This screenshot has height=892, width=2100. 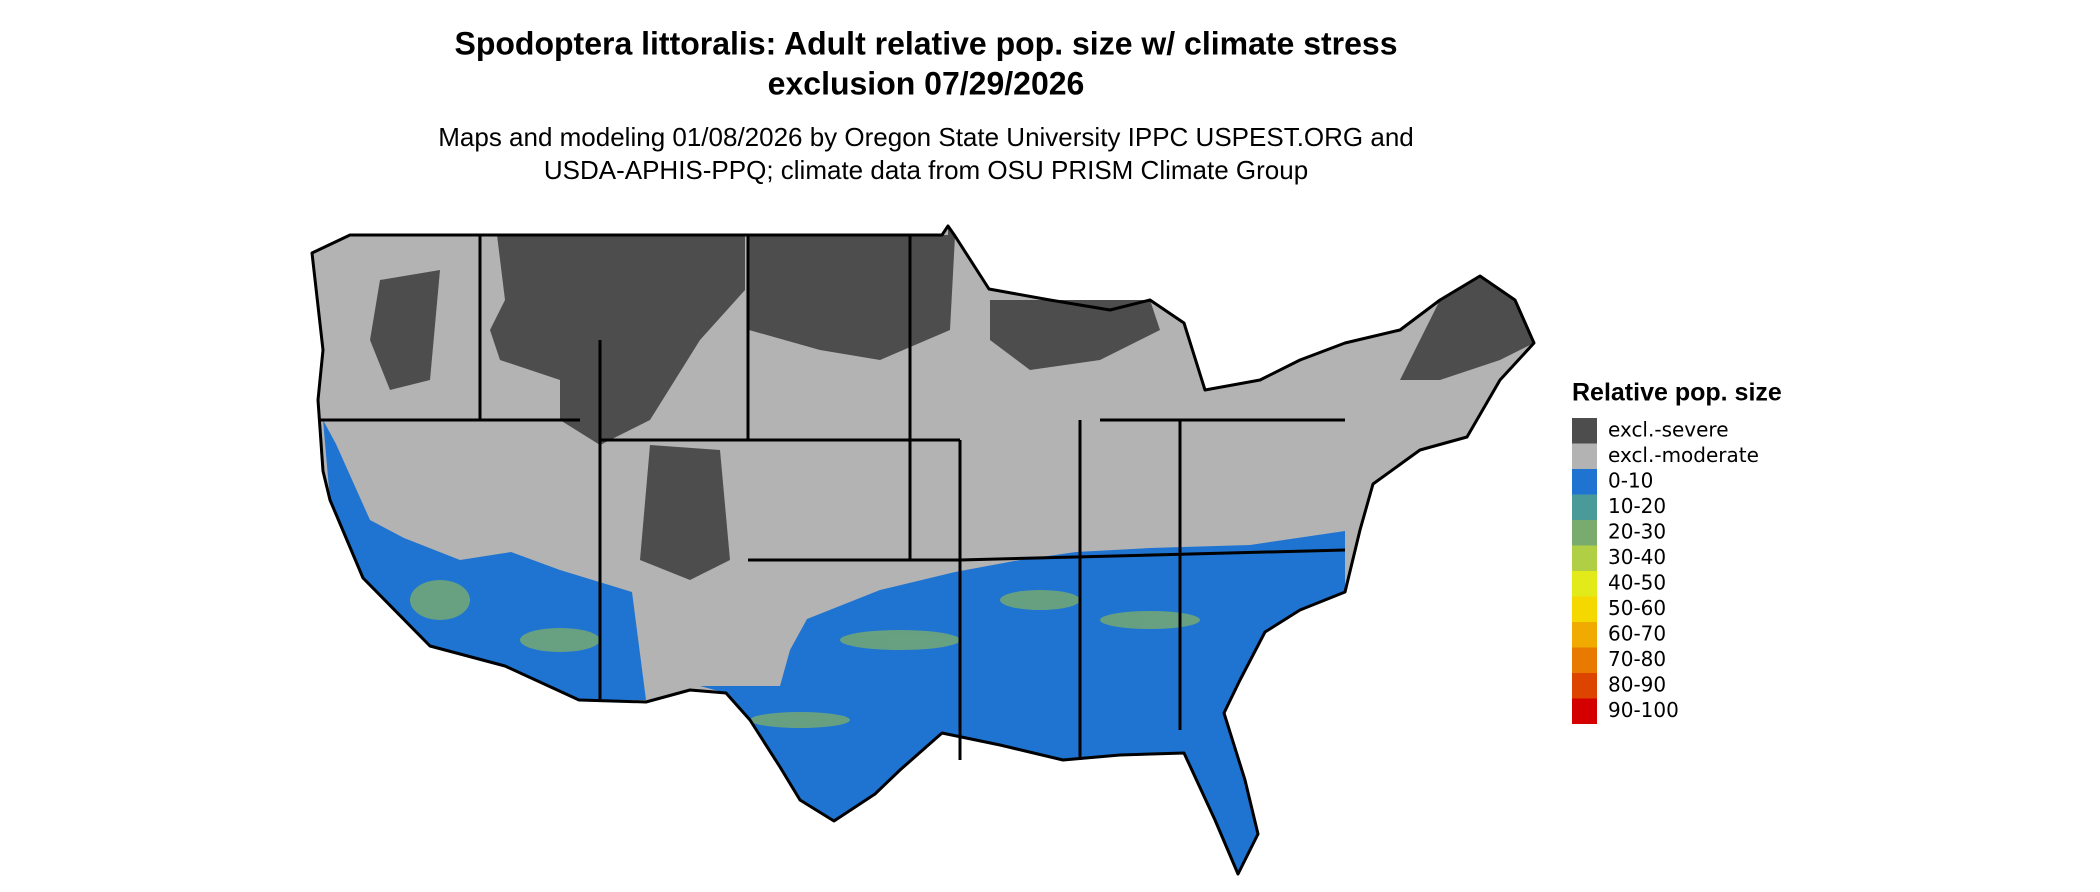 What do you see at coordinates (1677, 393) in the screenshot?
I see `legend-title: Relative pop. size` at bounding box center [1677, 393].